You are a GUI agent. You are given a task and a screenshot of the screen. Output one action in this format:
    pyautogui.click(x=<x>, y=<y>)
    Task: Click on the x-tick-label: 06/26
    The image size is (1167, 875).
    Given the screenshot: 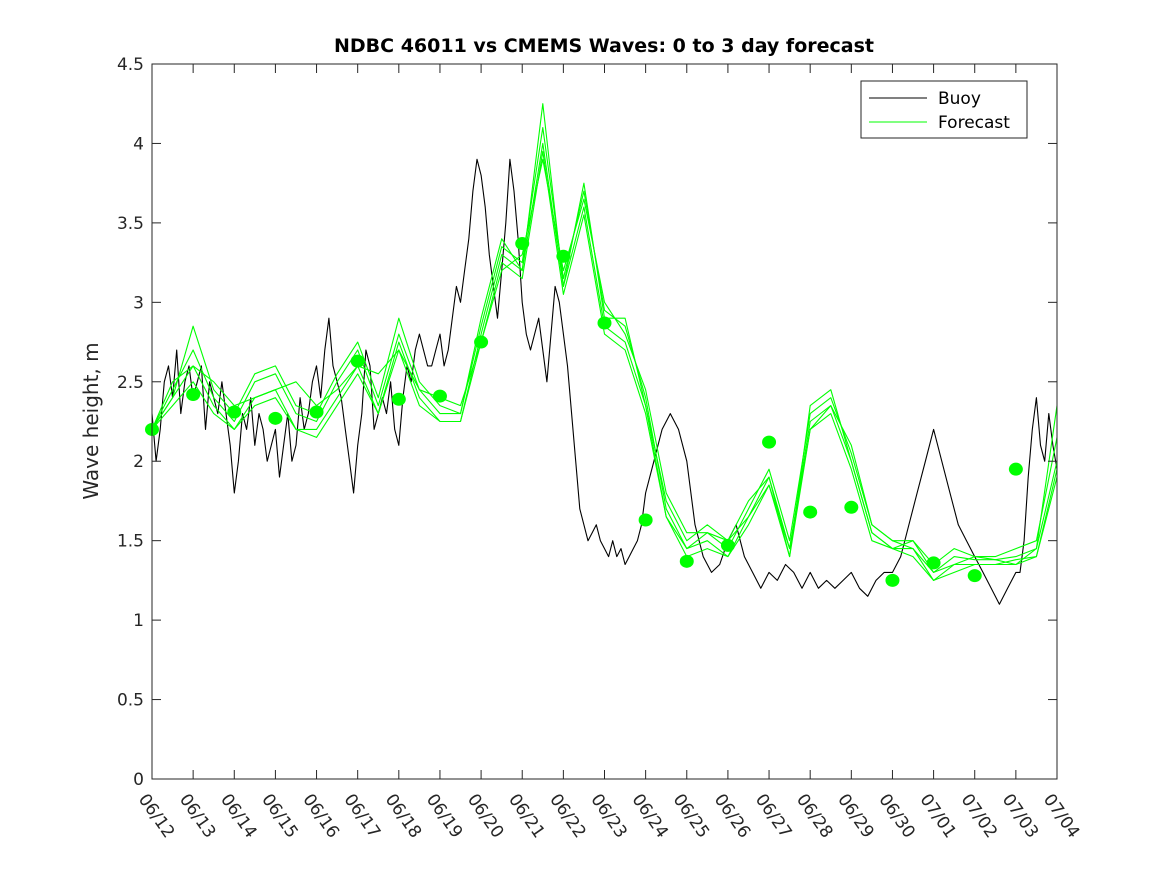 What is the action you would take?
    pyautogui.click(x=732, y=816)
    